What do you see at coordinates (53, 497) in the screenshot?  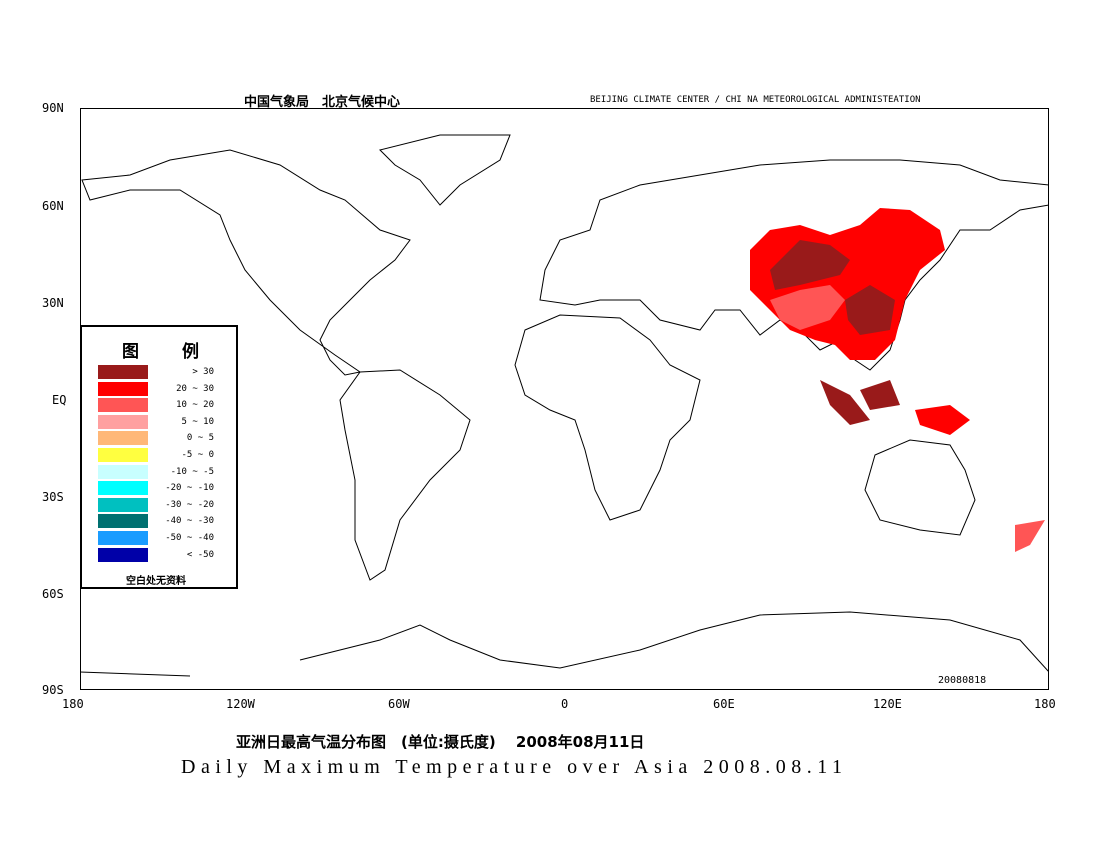 I see `lat-tick: 30S` at bounding box center [53, 497].